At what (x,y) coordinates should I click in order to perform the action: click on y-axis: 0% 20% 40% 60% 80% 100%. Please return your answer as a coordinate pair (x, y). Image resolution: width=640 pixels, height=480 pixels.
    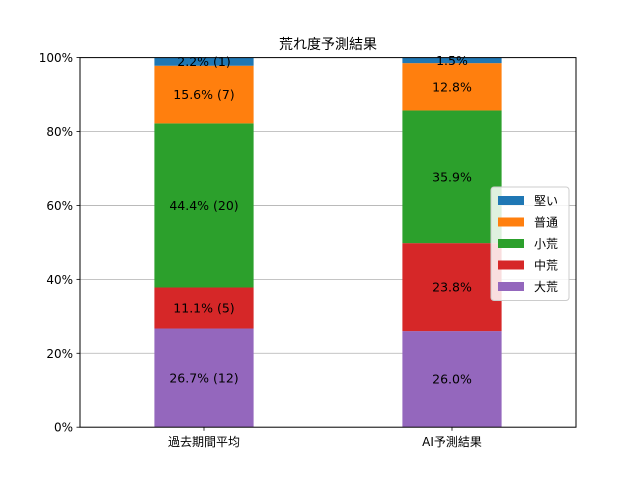
    Looking at the image, I should click on (59, 243).